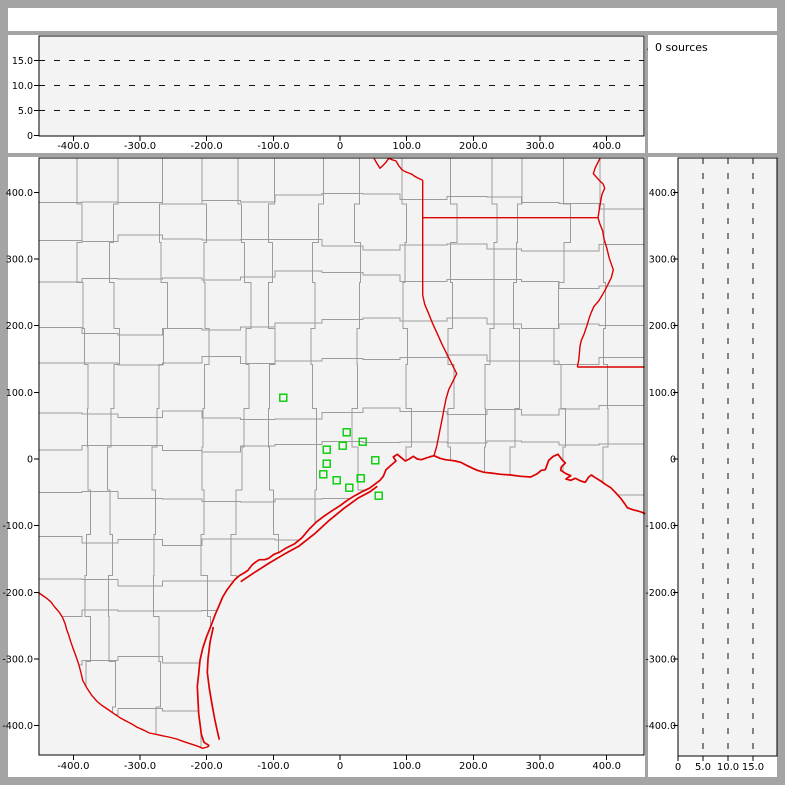  I want to click on barrier-padre, so click(213, 683).